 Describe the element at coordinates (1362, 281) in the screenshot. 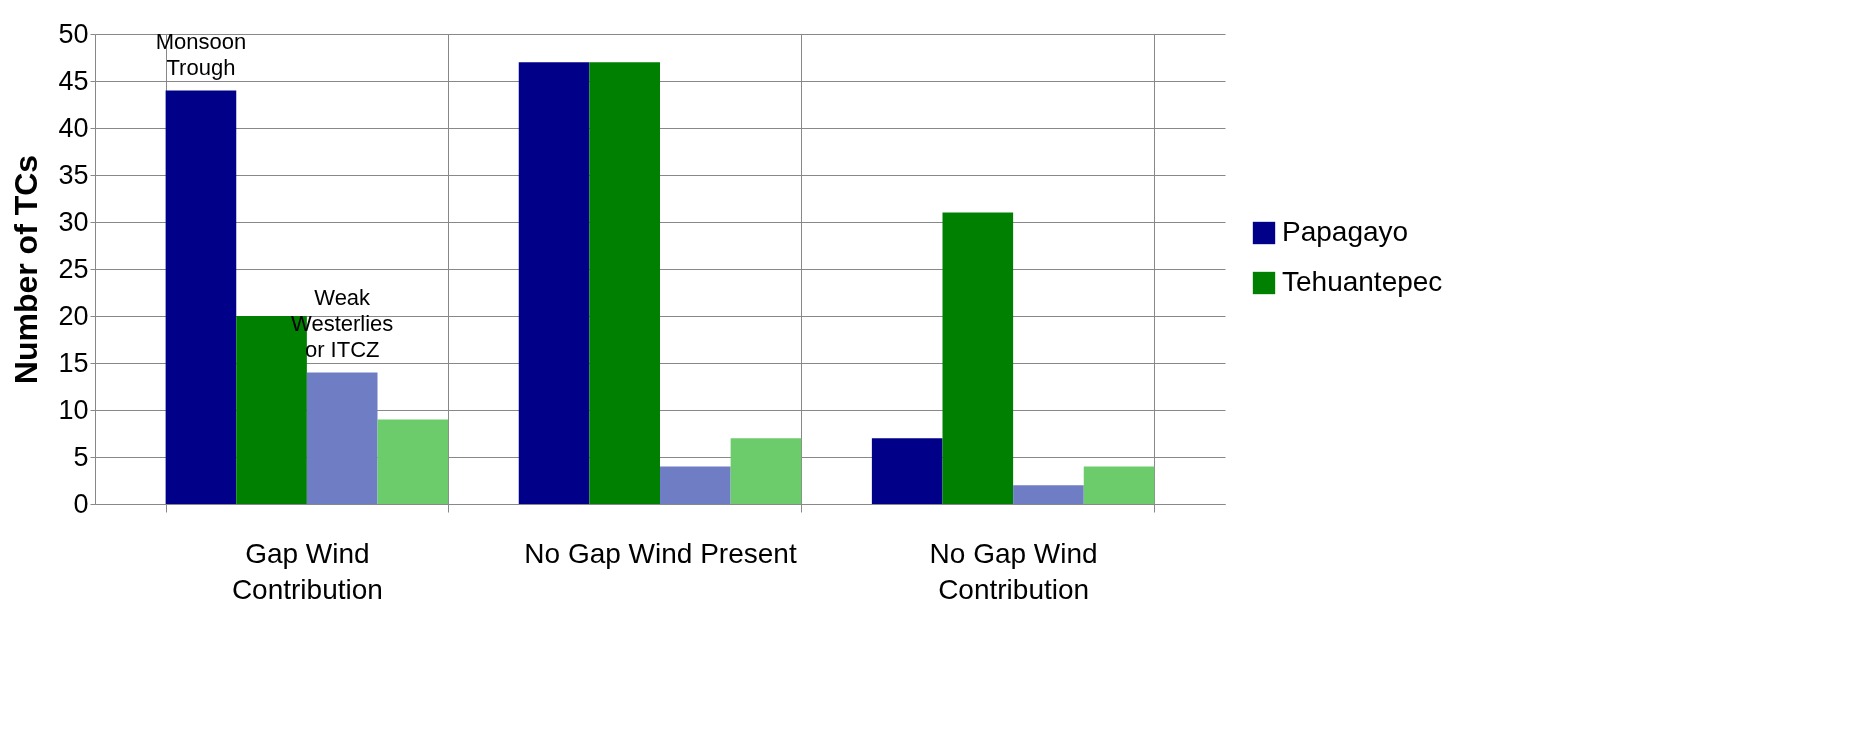

I see `legend-label: Tehuantepec` at that location.